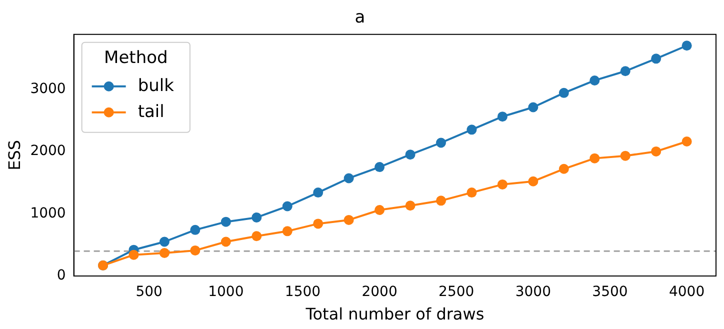 This screenshot has width=724, height=329. I want to click on x-tick-label: 1500, so click(302, 292).